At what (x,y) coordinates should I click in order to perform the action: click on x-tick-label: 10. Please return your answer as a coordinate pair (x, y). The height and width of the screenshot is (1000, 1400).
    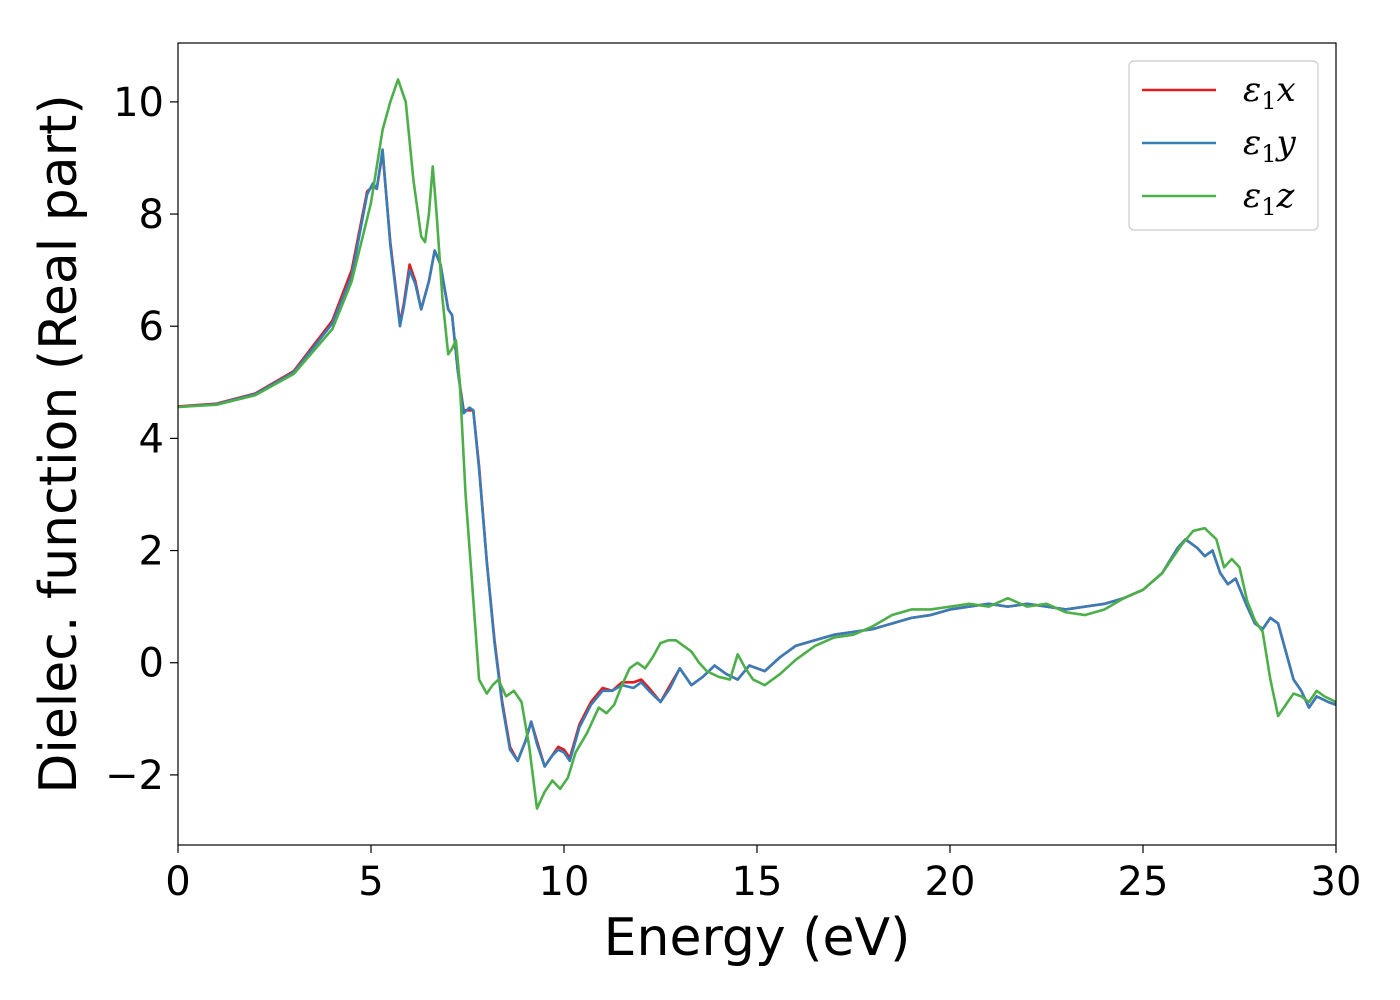
    Looking at the image, I should click on (564, 882).